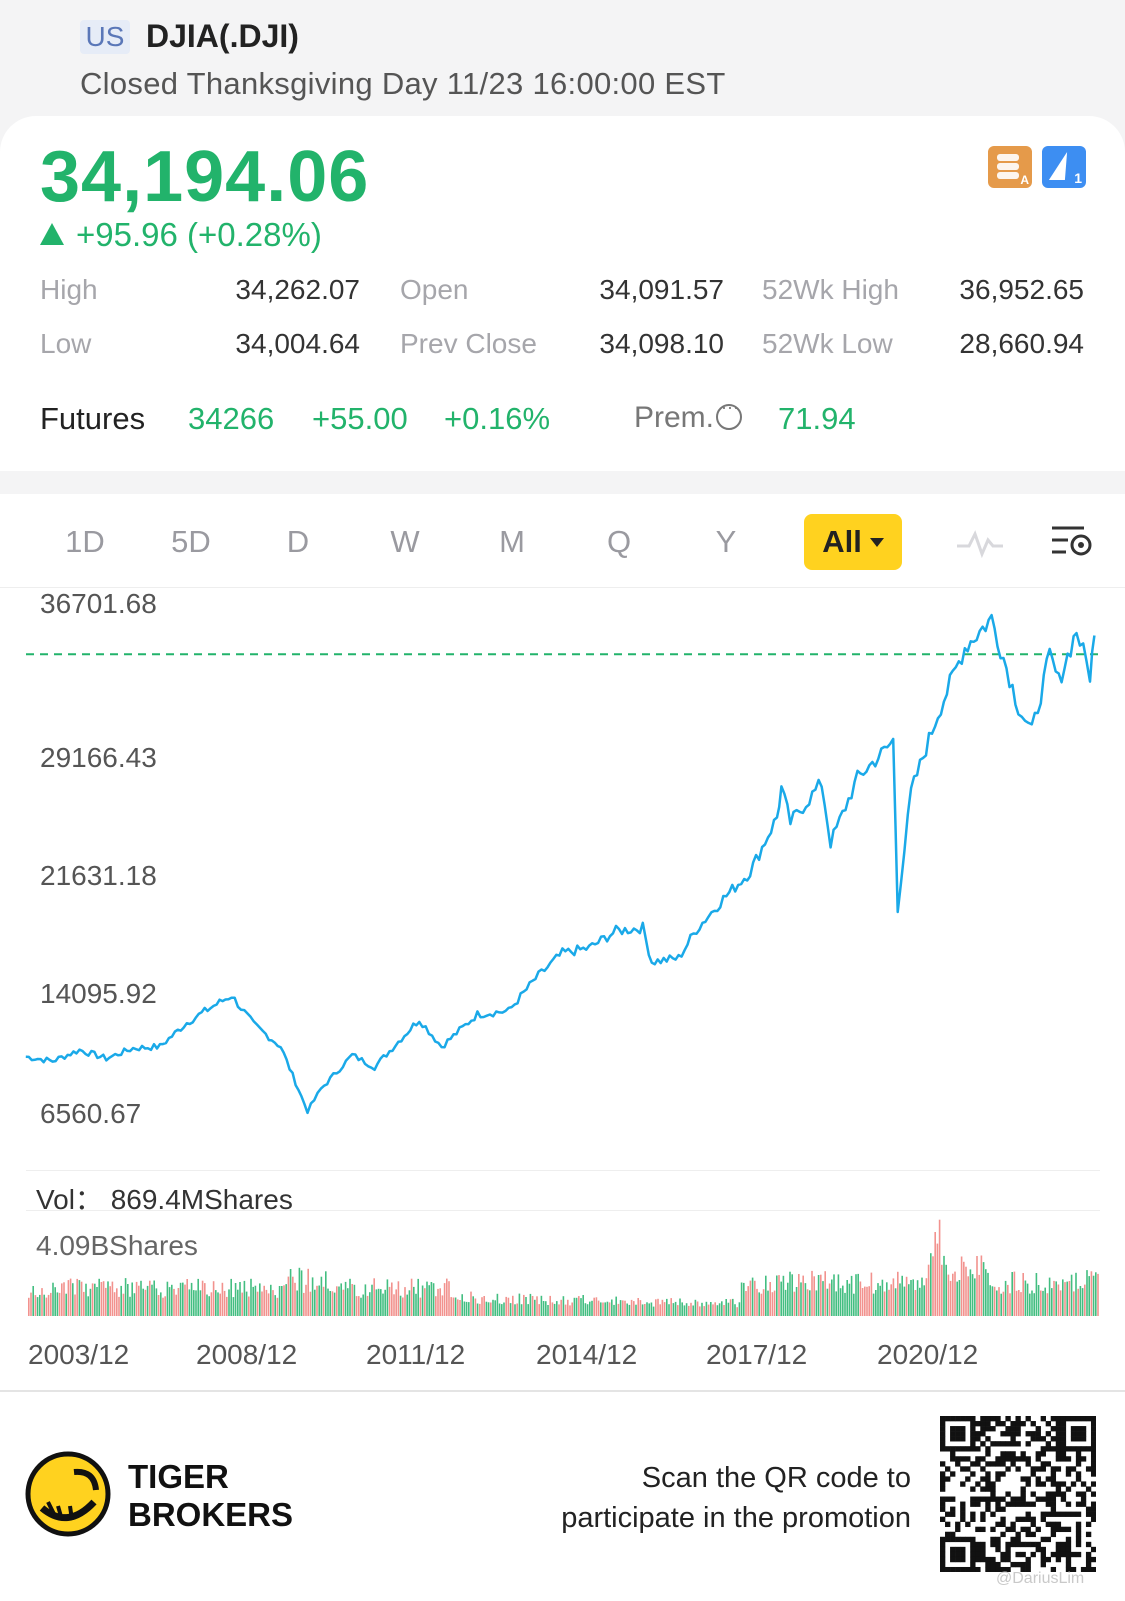 The image size is (1125, 1601). I want to click on futures-label: Futures, so click(93, 418).